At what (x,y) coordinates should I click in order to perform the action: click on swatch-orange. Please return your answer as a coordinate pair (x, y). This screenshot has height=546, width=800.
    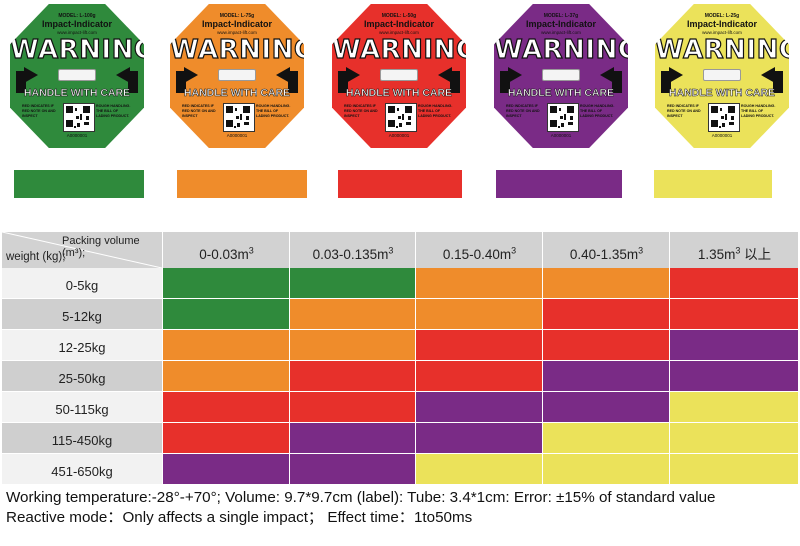
    Looking at the image, I should click on (242, 184).